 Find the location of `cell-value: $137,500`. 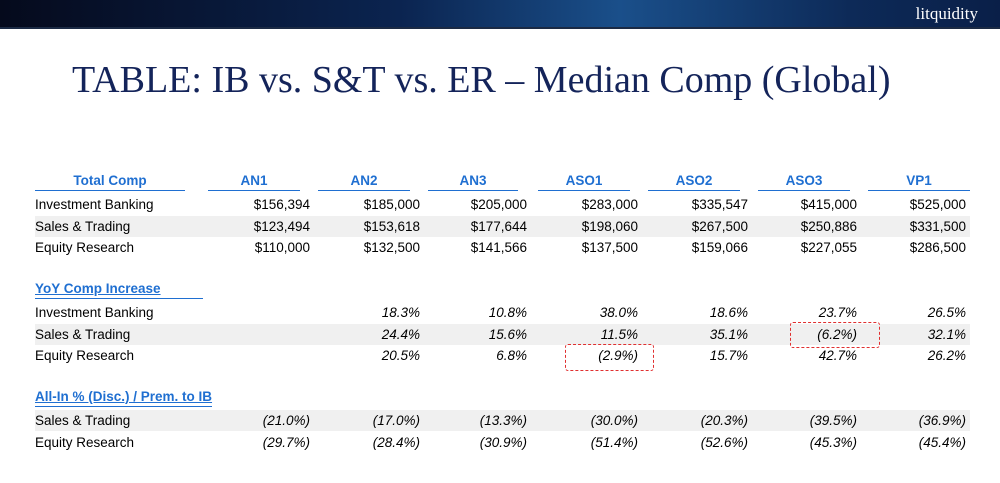

cell-value: $137,500 is located at coordinates (609, 248).